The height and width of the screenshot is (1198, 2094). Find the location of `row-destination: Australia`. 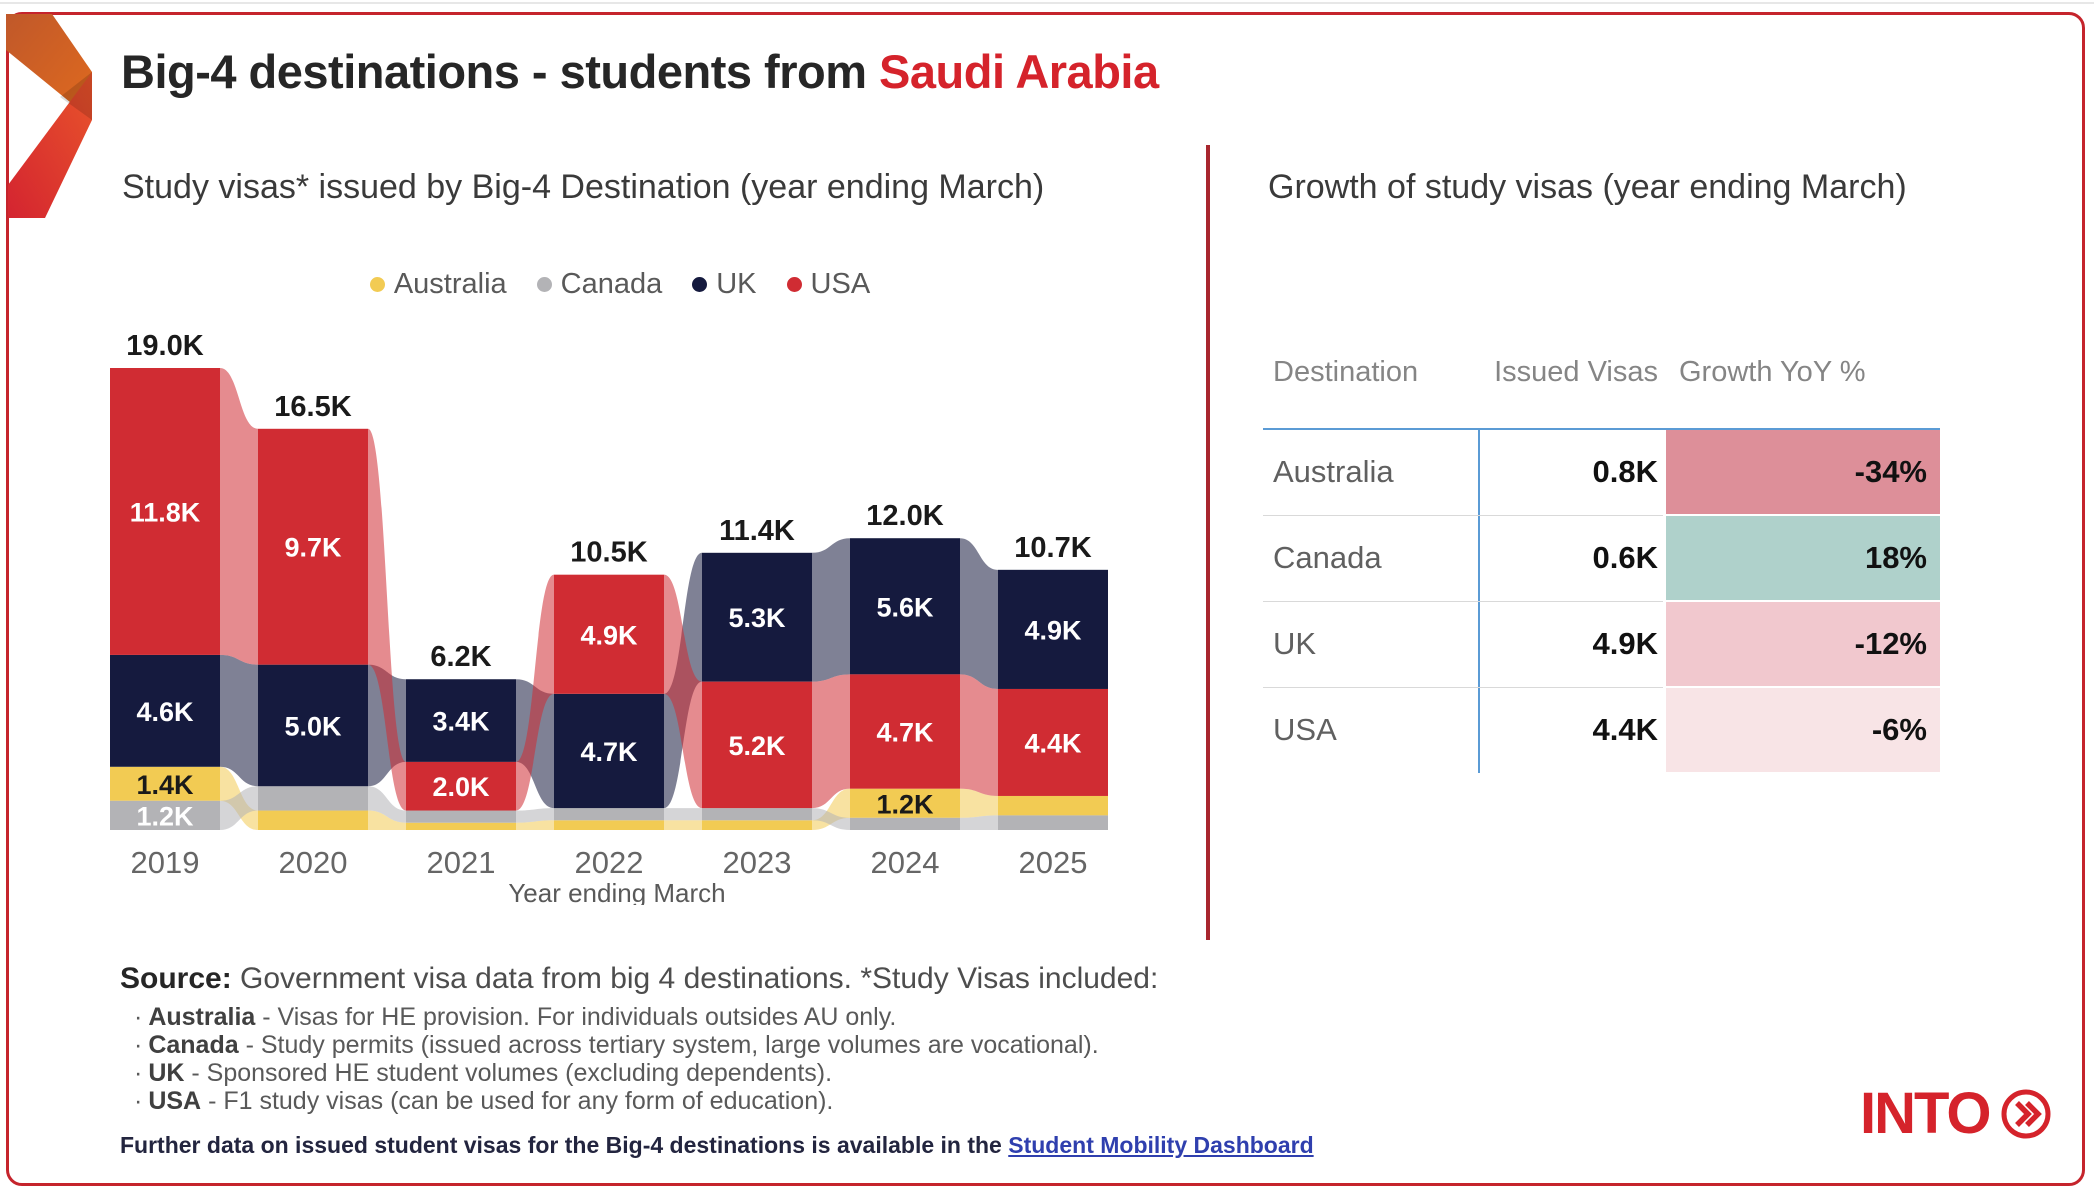

row-destination: Australia is located at coordinates (1333, 471).